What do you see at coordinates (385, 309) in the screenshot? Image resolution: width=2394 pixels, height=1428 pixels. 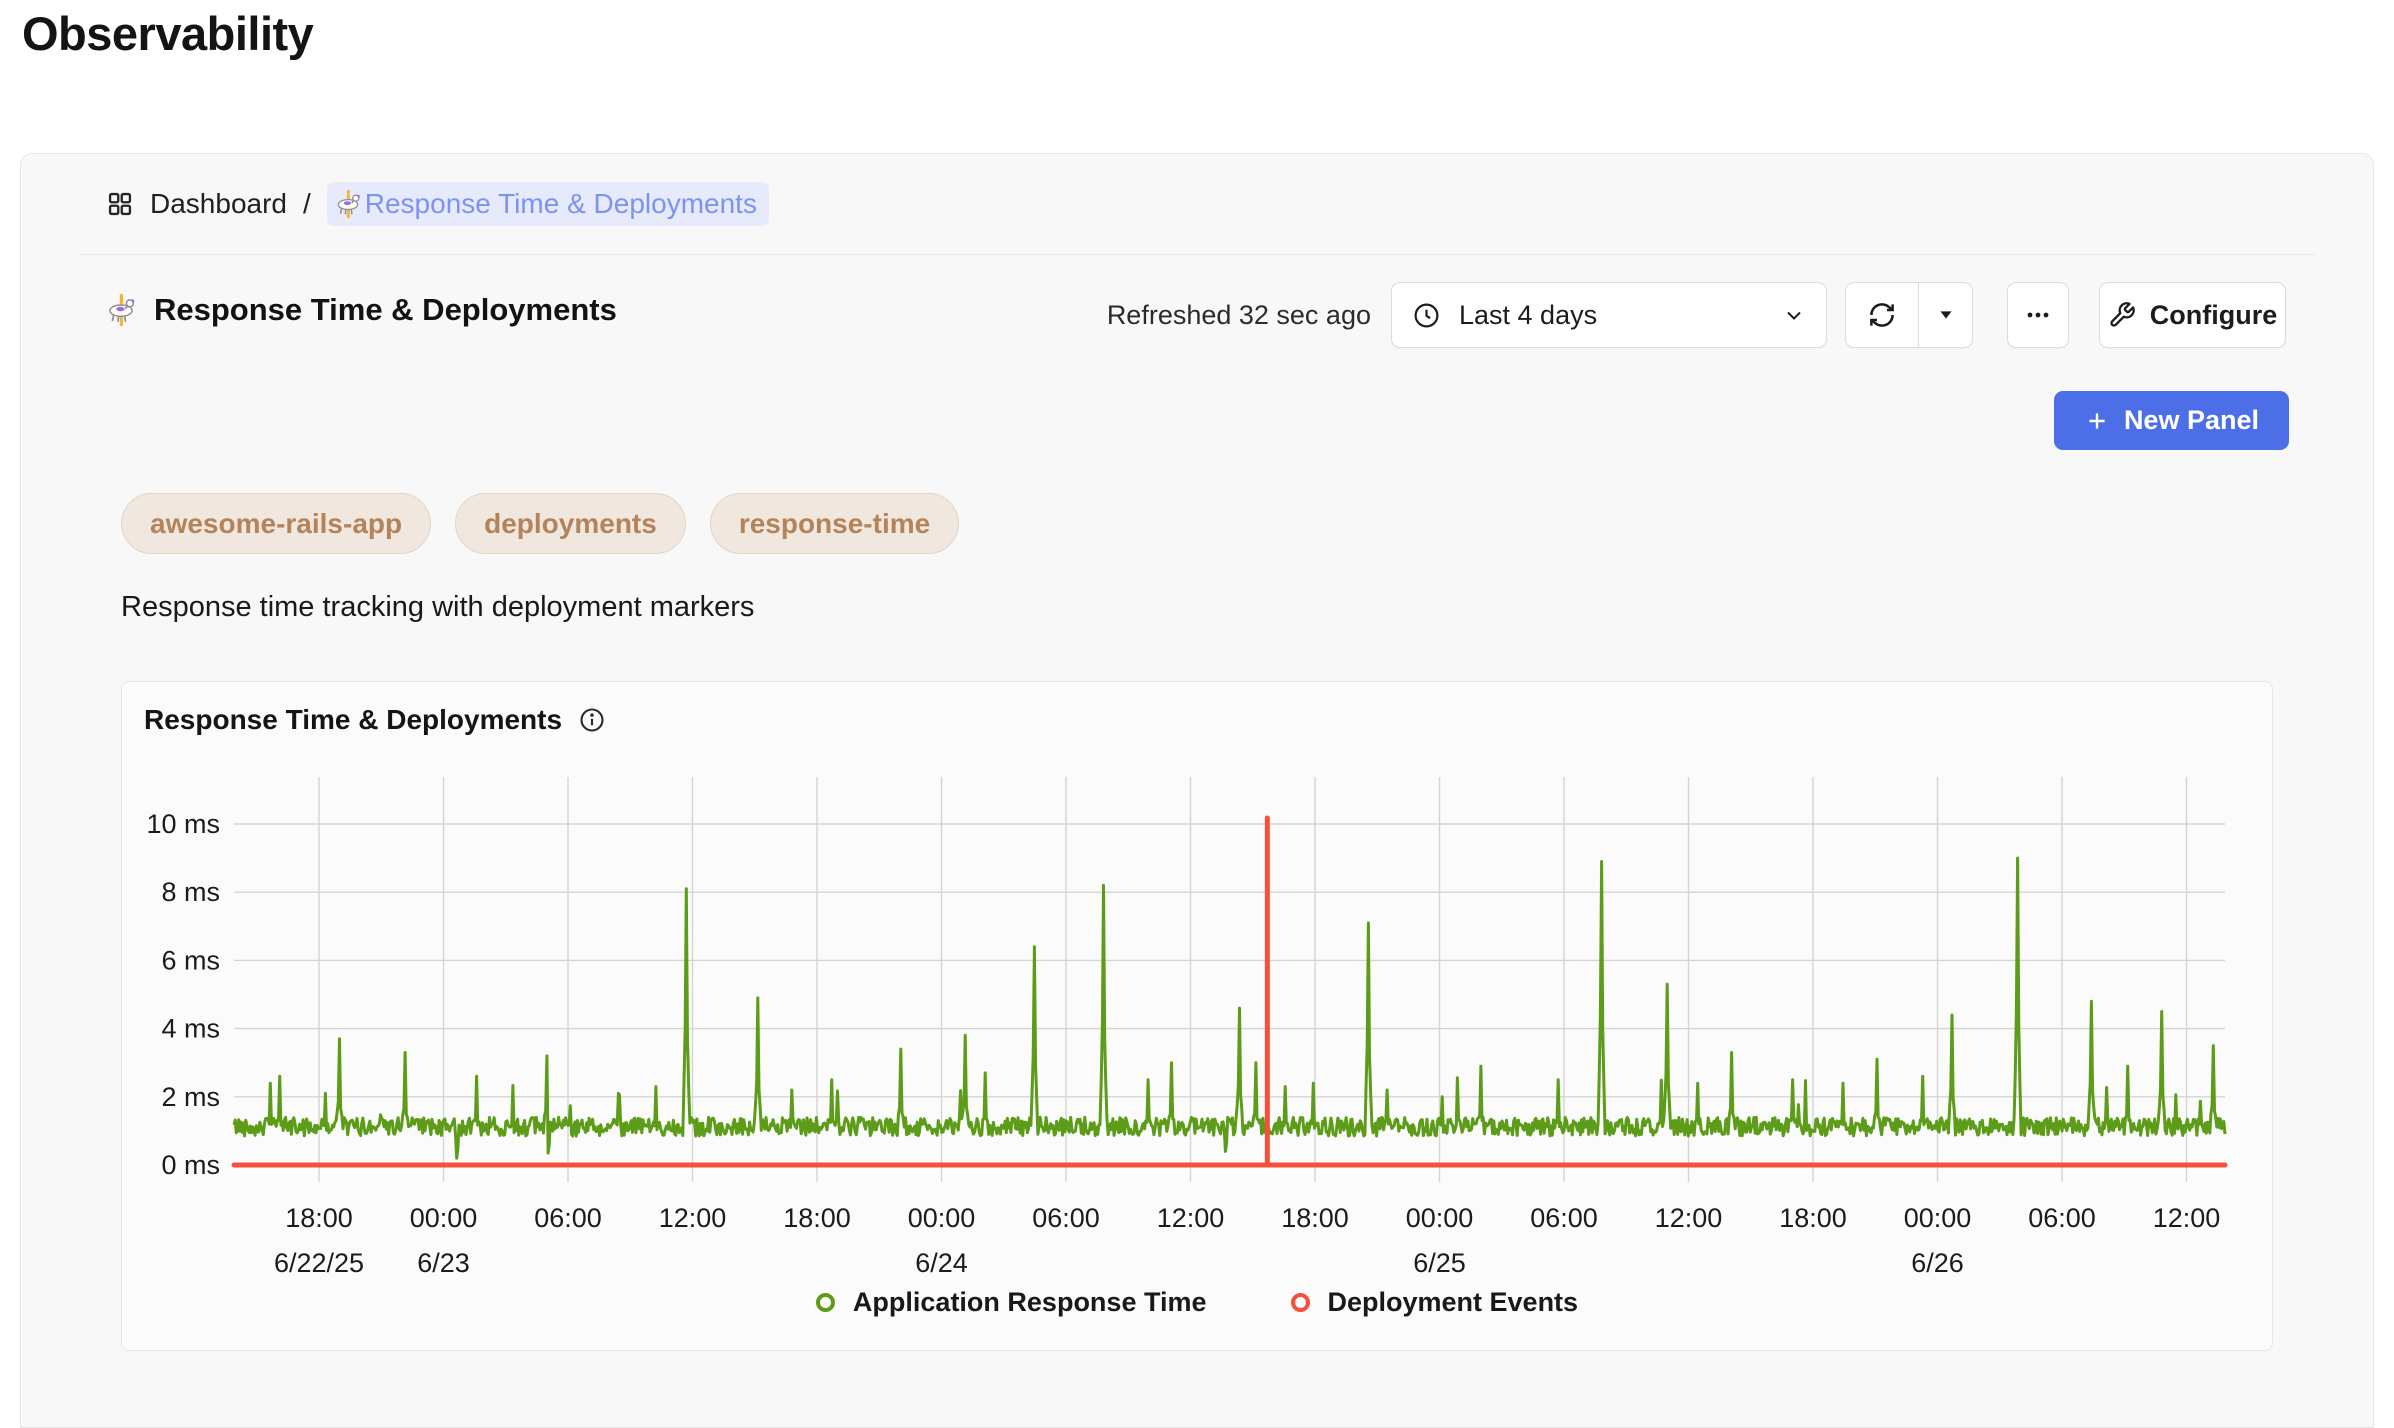 I see `panel-title: Response Time & Deployments` at bounding box center [385, 309].